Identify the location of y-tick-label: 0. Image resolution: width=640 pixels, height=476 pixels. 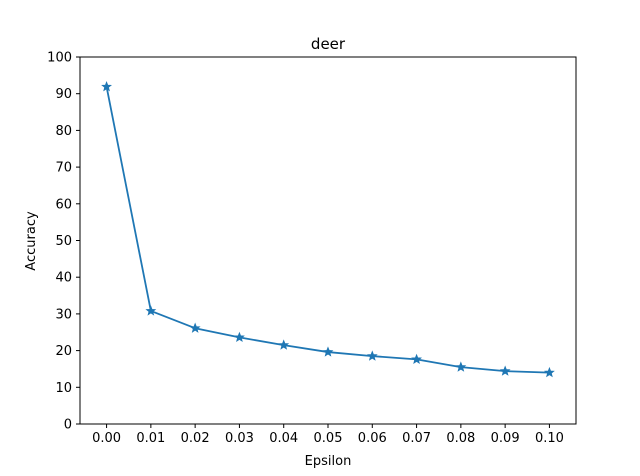
(68, 425).